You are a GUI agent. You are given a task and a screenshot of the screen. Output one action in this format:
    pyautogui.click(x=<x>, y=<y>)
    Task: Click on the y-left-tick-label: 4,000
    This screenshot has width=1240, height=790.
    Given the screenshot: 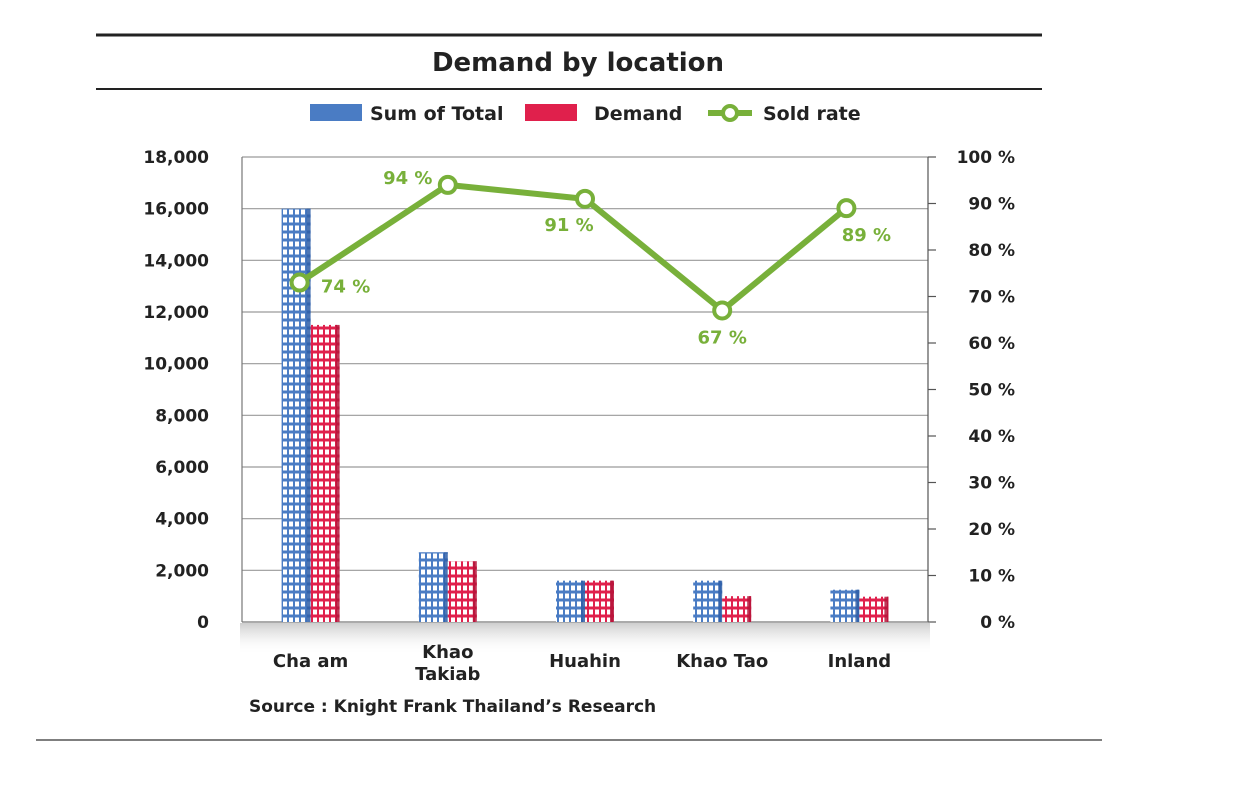 What is the action you would take?
    pyautogui.click(x=182, y=520)
    